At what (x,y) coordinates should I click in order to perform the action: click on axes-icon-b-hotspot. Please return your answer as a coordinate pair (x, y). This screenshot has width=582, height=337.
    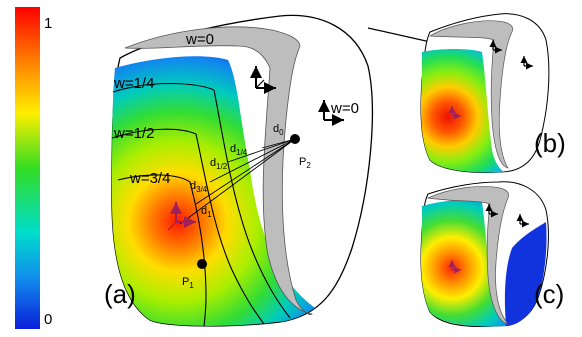
    Looking at the image, I should click on (454, 113).